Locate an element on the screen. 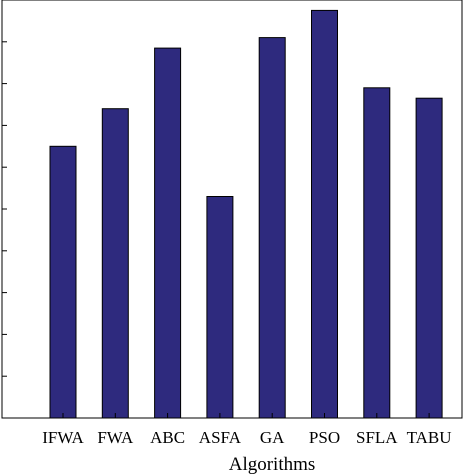 Image resolution: width=474 pixels, height=474 pixels. x-tick-labels: IFWA FWA ABC ASFA GA PSO SFLA TABU is located at coordinates (246, 437).